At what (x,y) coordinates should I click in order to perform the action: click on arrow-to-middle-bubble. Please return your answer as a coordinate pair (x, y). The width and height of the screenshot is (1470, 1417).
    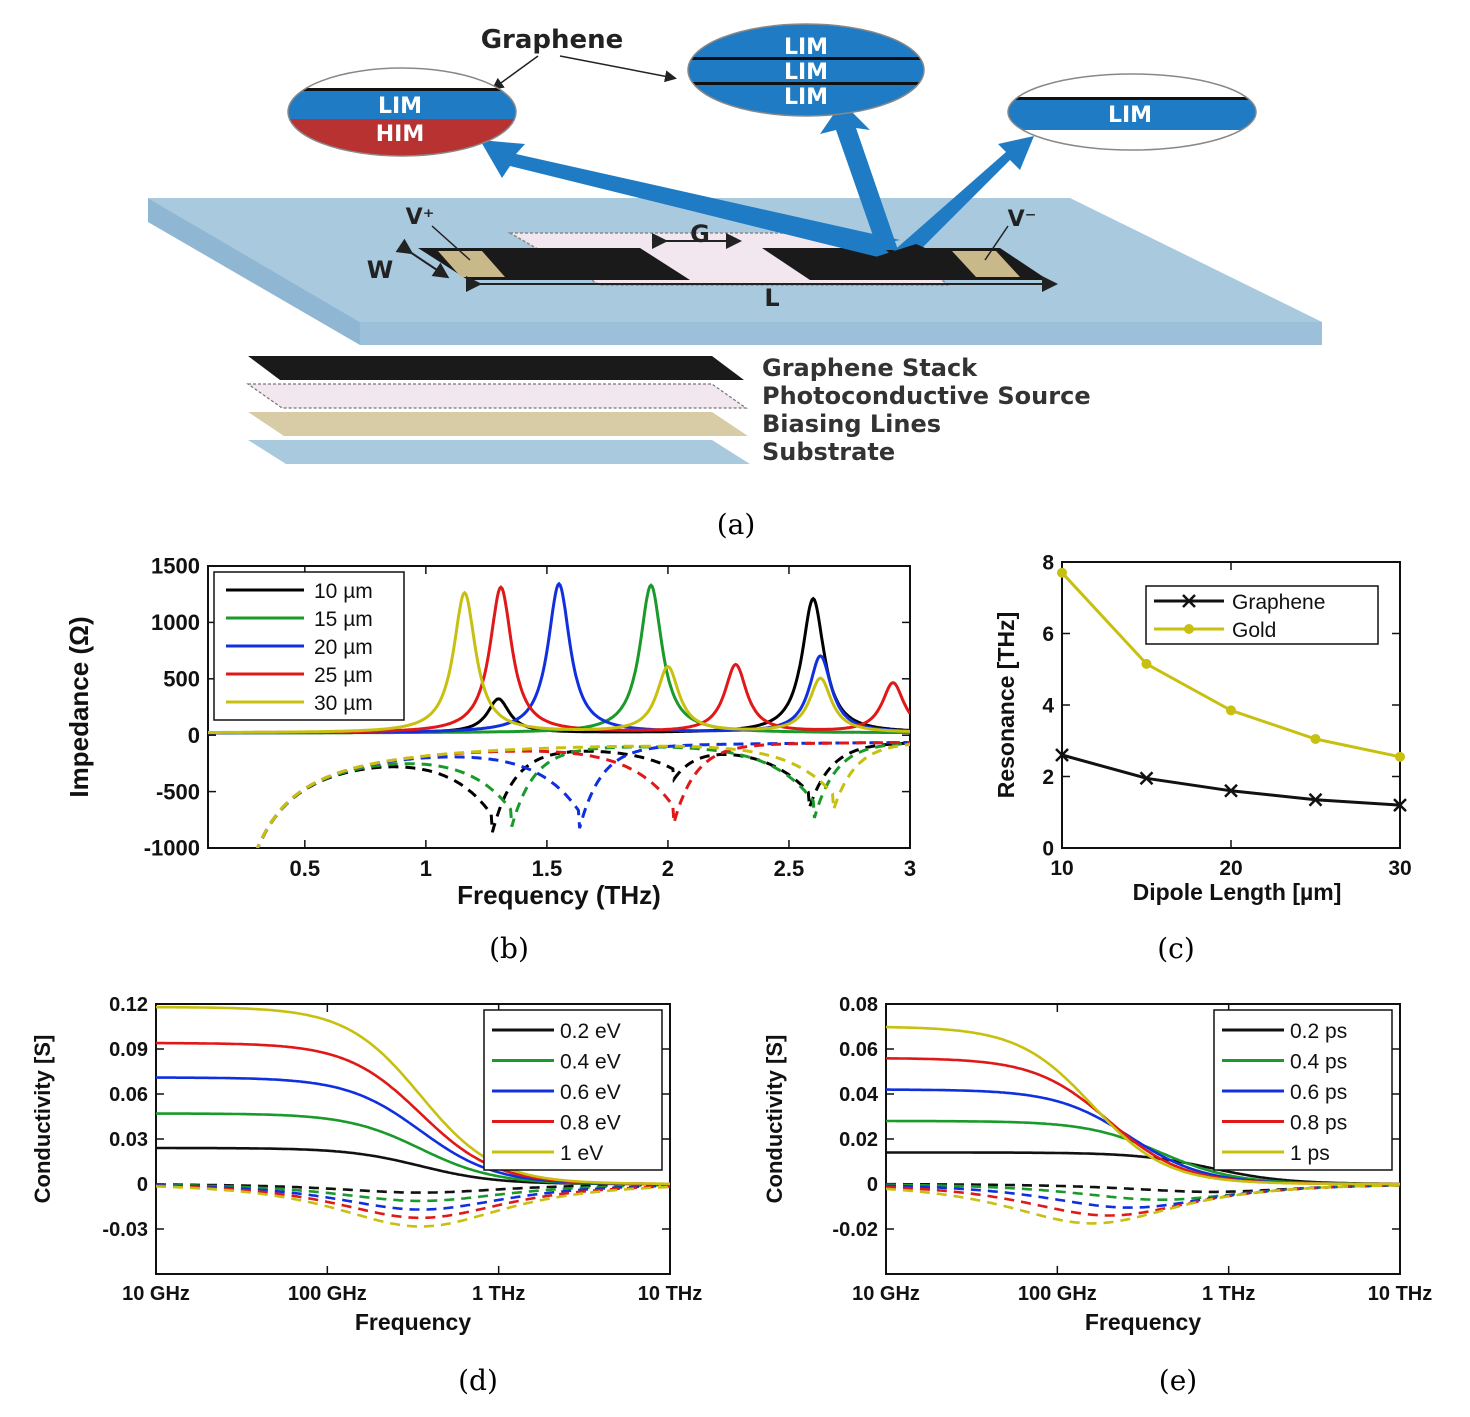
    Looking at the image, I should click on (859, 176).